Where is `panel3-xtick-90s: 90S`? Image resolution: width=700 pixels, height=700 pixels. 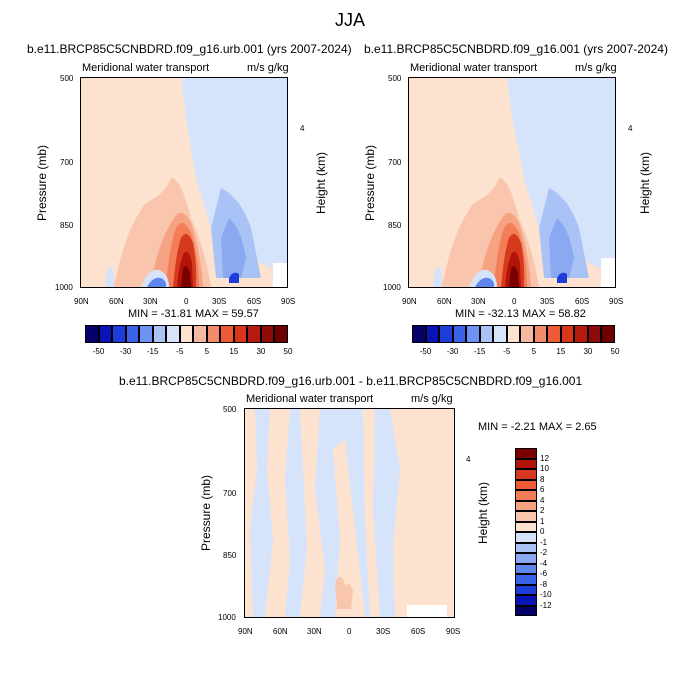
panel3-xtick-90s: 90S is located at coordinates (453, 631).